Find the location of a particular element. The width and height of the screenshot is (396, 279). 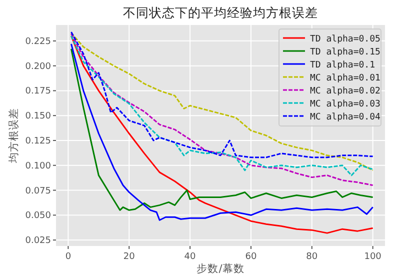

x-tick-label: 100 is located at coordinates (373, 257).